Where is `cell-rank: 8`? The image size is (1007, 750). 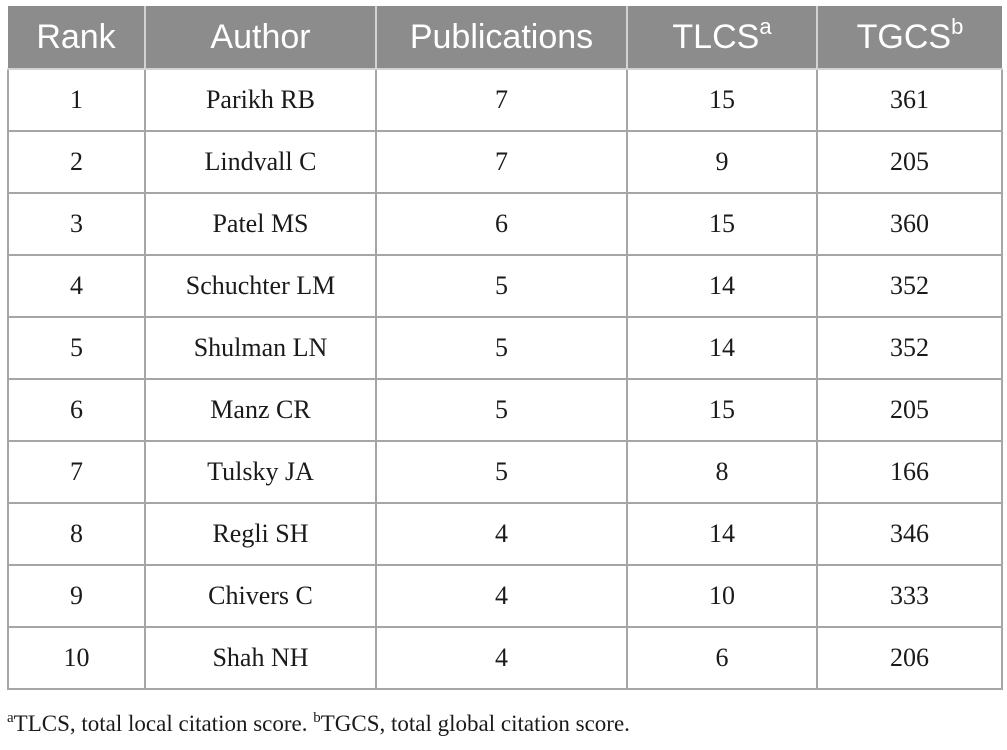 cell-rank: 8 is located at coordinates (76, 534).